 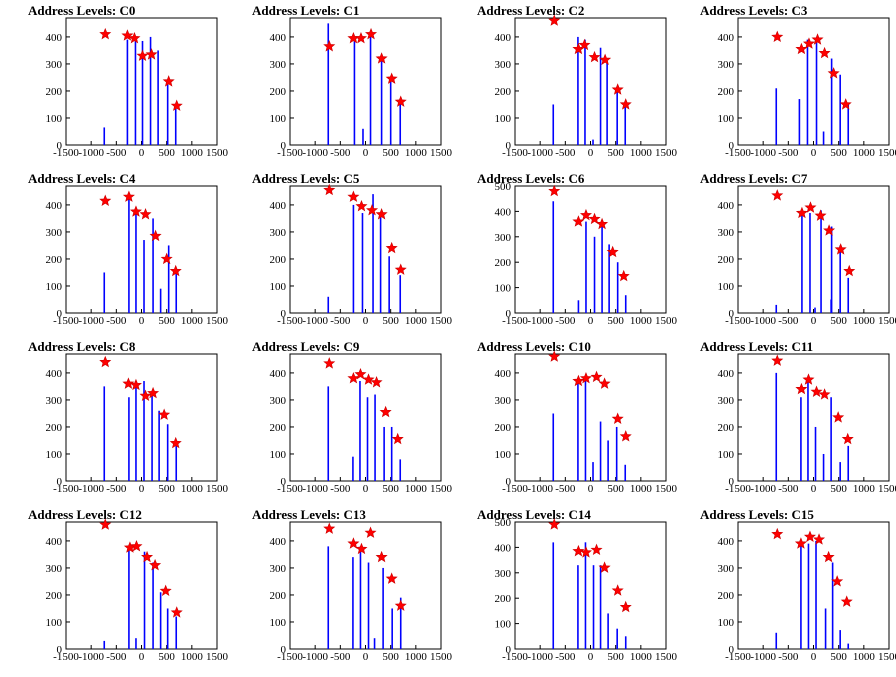 What do you see at coordinates (366, 657) in the screenshot?
I see `x-tick-label: 0` at bounding box center [366, 657].